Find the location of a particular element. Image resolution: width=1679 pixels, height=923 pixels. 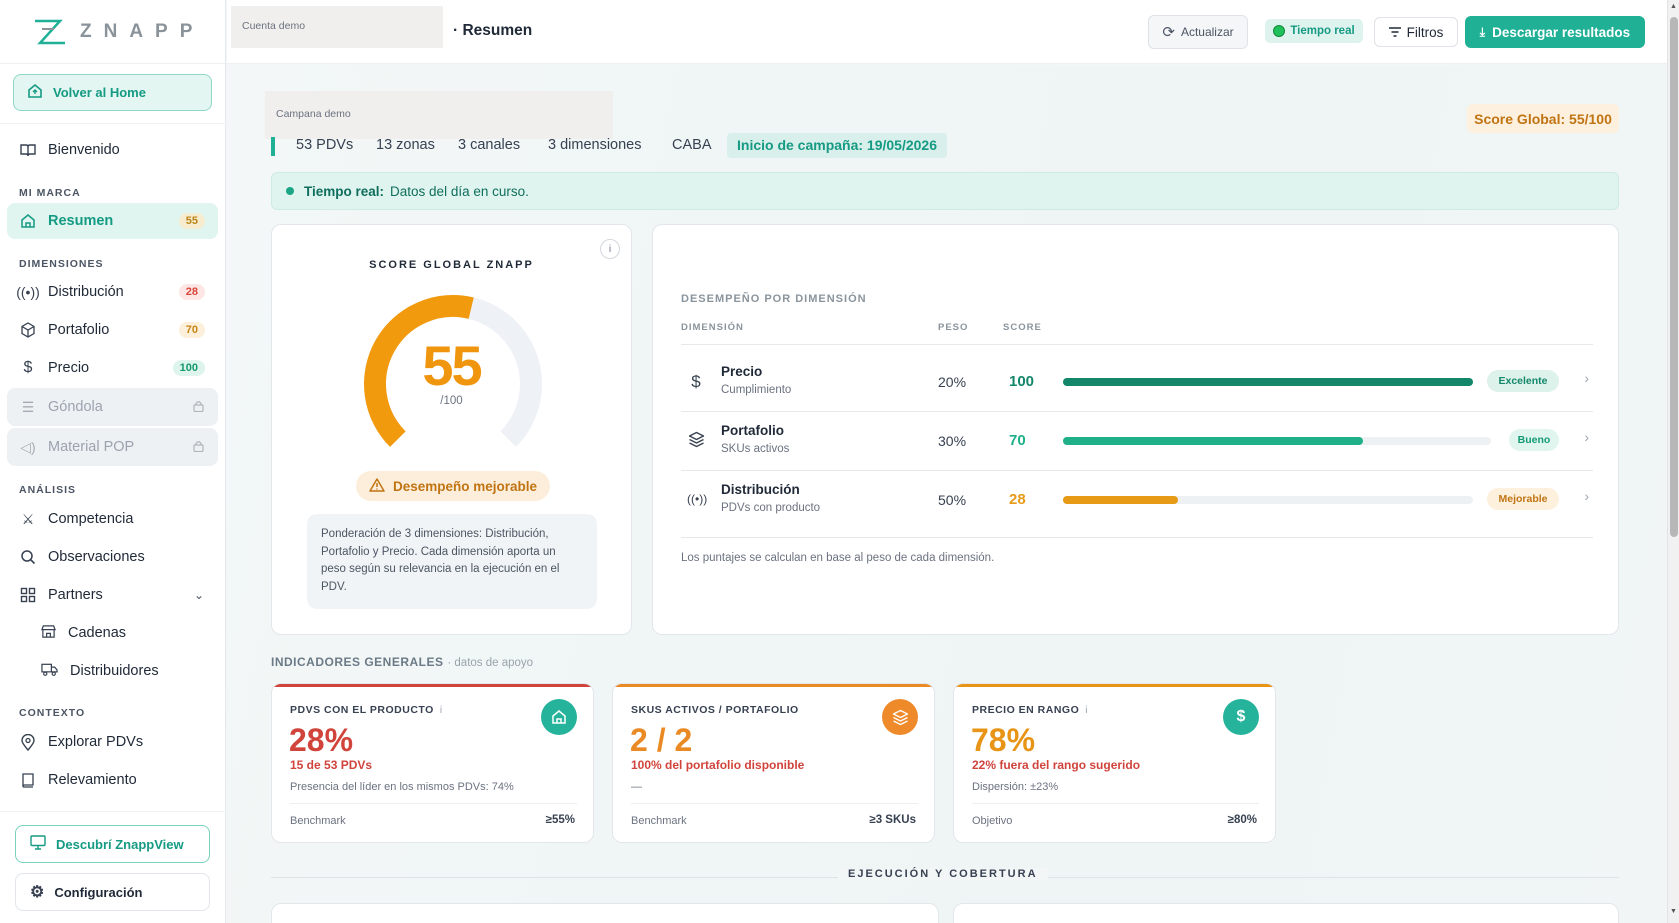

indicator-note: Dispersión: ±23% is located at coordinates (1015, 787).